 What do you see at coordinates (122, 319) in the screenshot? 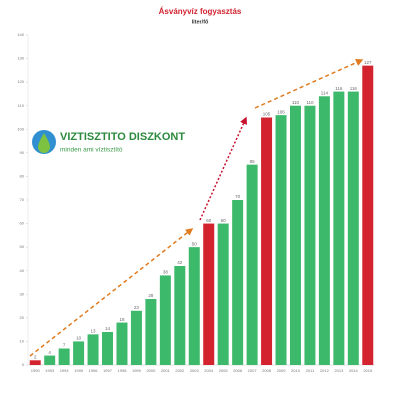
I see `value-label: 18` at bounding box center [122, 319].